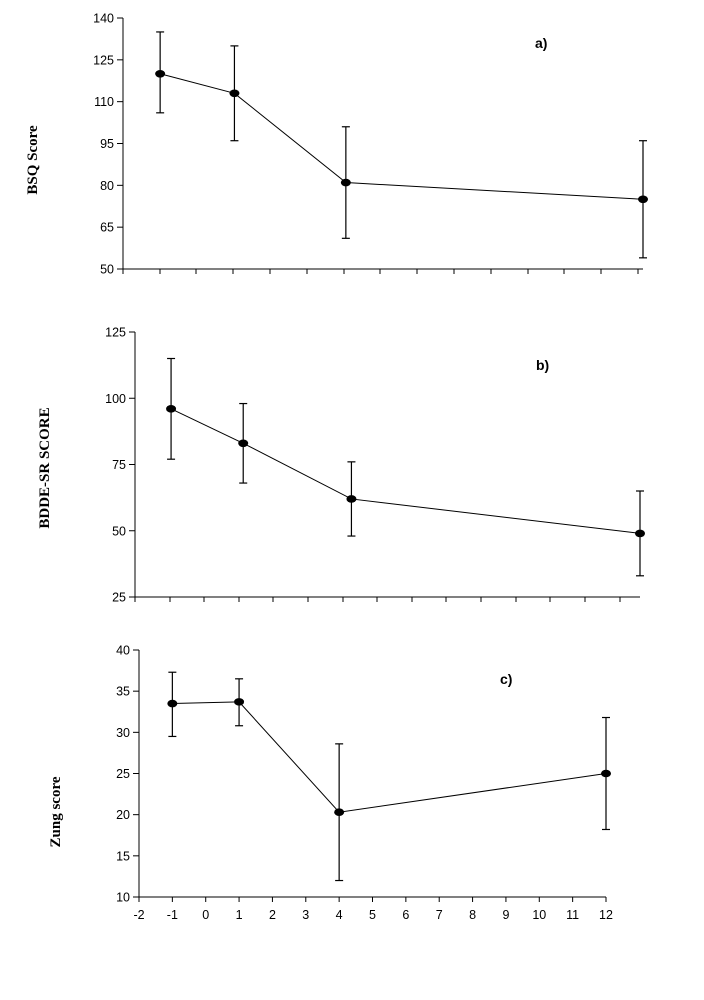  Describe the element at coordinates (402, 136) in the screenshot. I see `panel-a-series-line` at that location.